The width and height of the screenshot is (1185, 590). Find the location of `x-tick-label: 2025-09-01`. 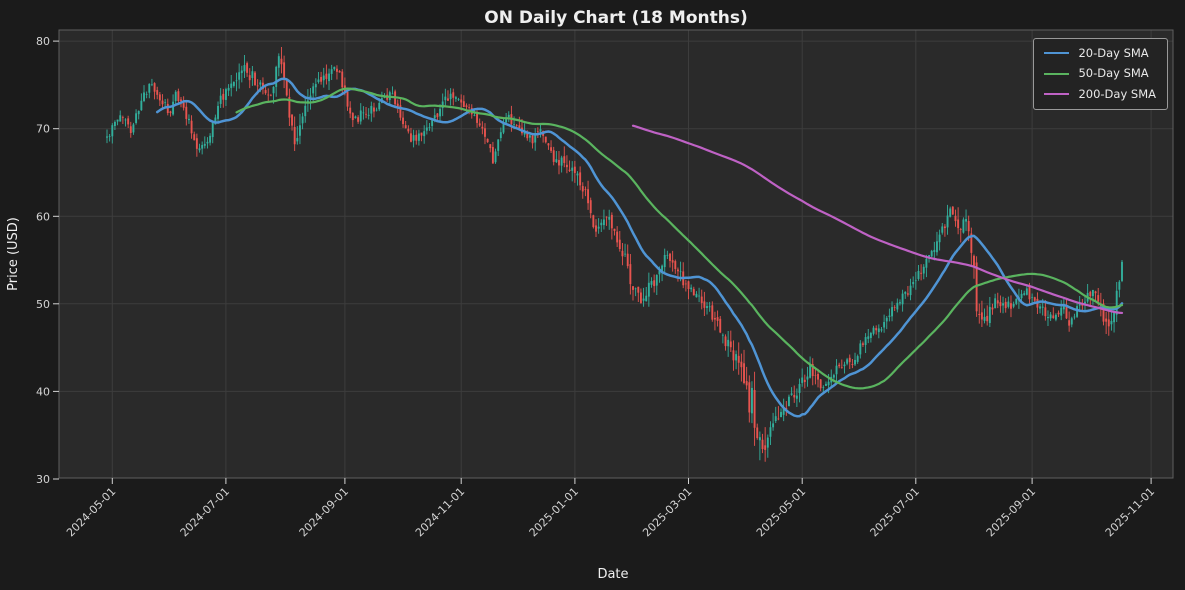

x-tick-label: 2025-09-01 is located at coordinates (1011, 512).